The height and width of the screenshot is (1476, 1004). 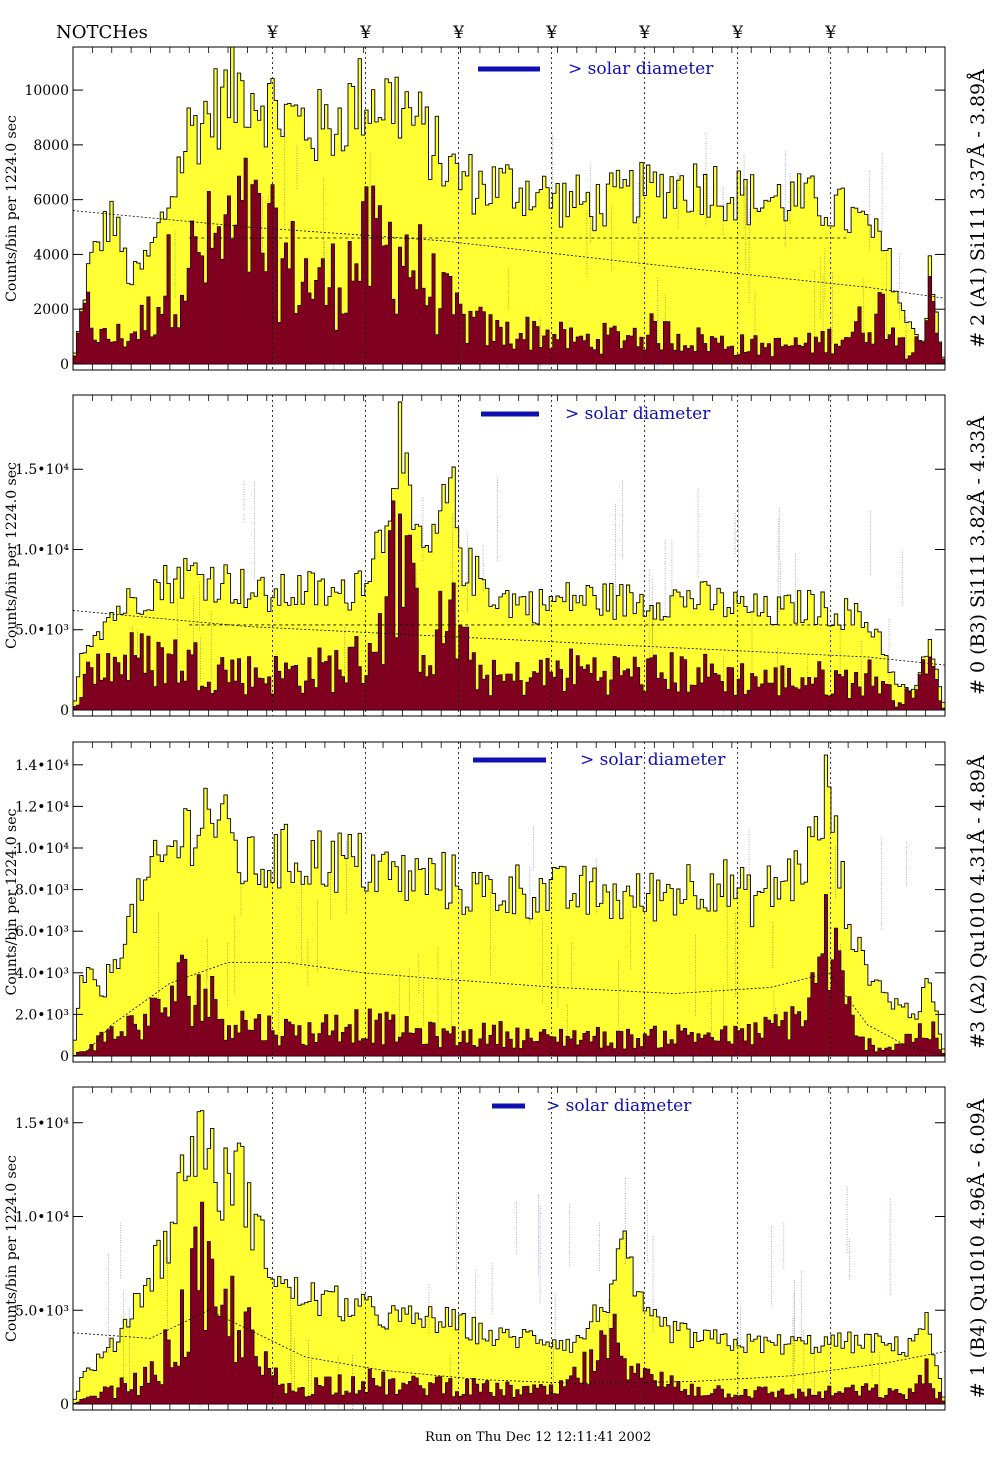 What do you see at coordinates (978, 902) in the screenshot?
I see `panel-label: #3 (A2) Qu1010 4.31Å - 4.89Å` at bounding box center [978, 902].